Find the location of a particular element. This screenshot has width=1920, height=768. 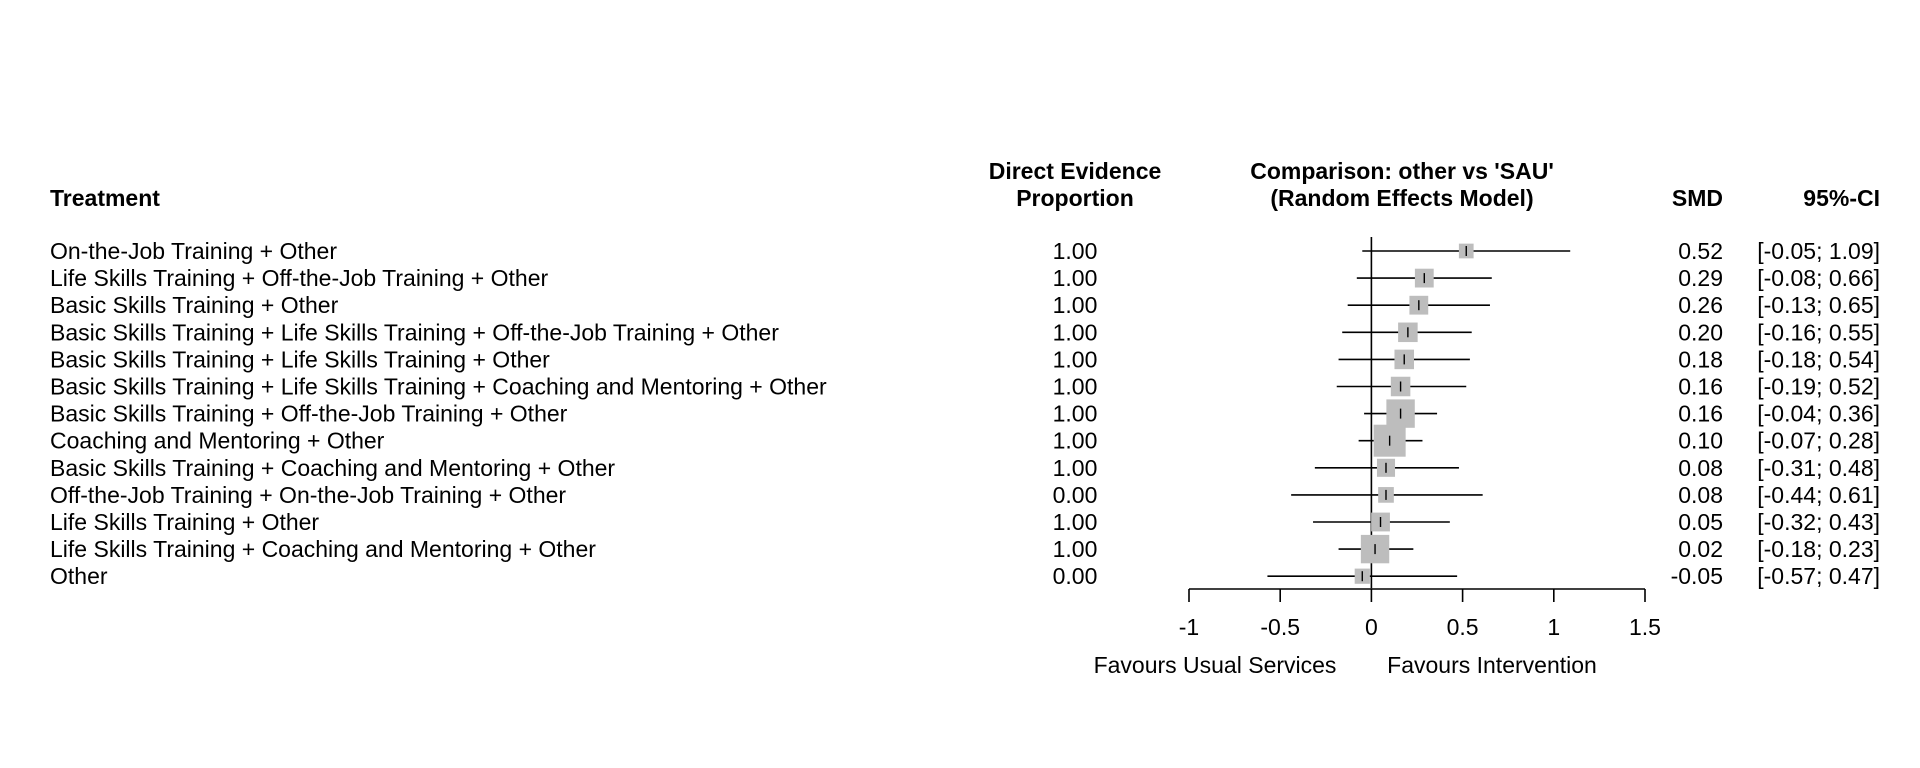

smd-value: 0.05 is located at coordinates (1700, 522).